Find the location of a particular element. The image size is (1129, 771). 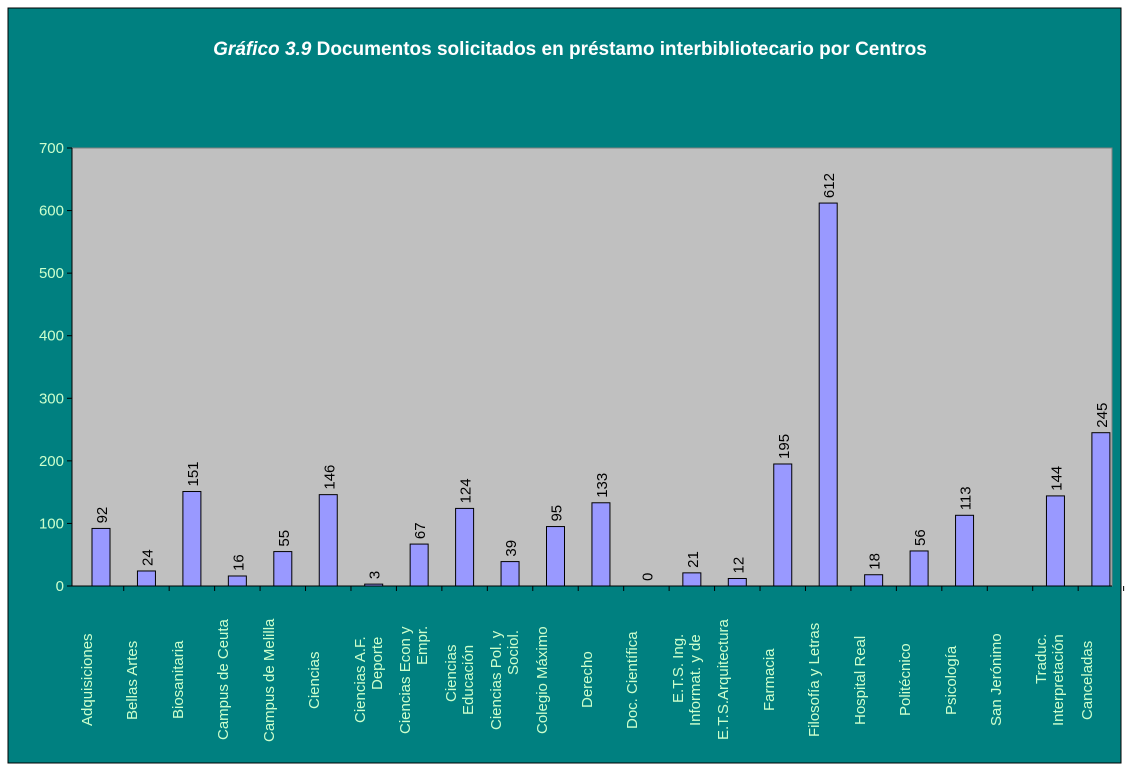

value-label: 16 is located at coordinates (238, 562).